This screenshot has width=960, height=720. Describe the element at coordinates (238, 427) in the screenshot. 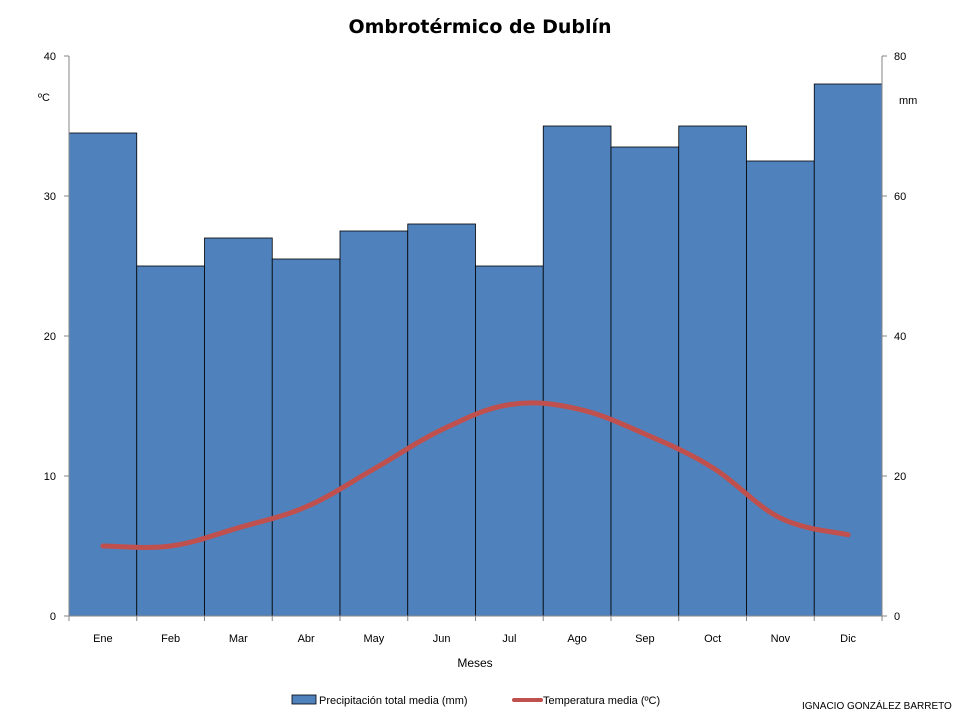

I see `precip-bar-mar` at that location.